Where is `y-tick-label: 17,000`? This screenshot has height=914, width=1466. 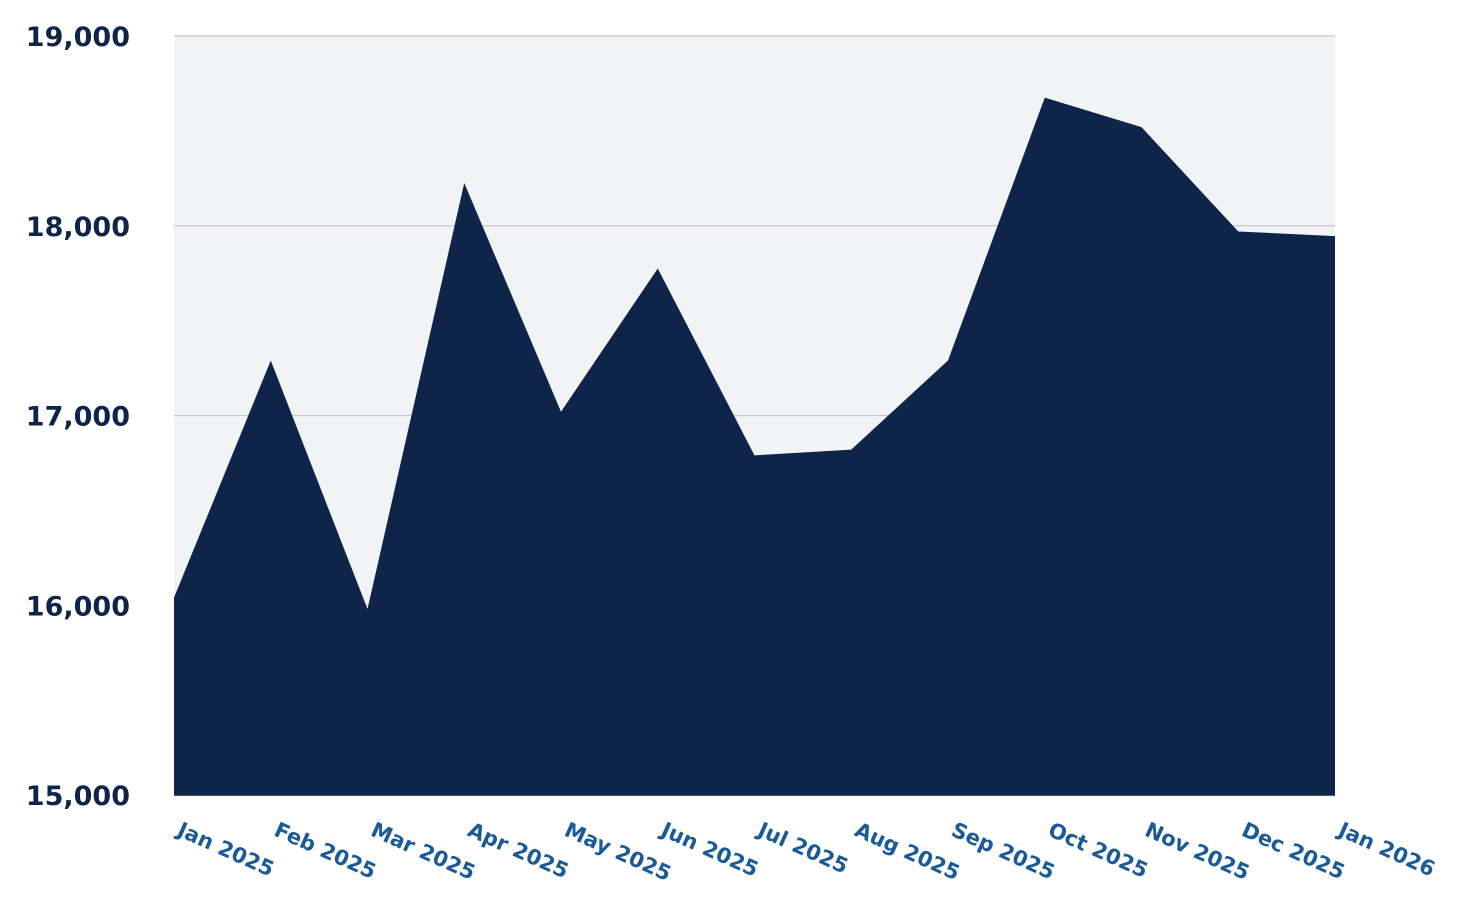
y-tick-label: 17,000 is located at coordinates (78, 417).